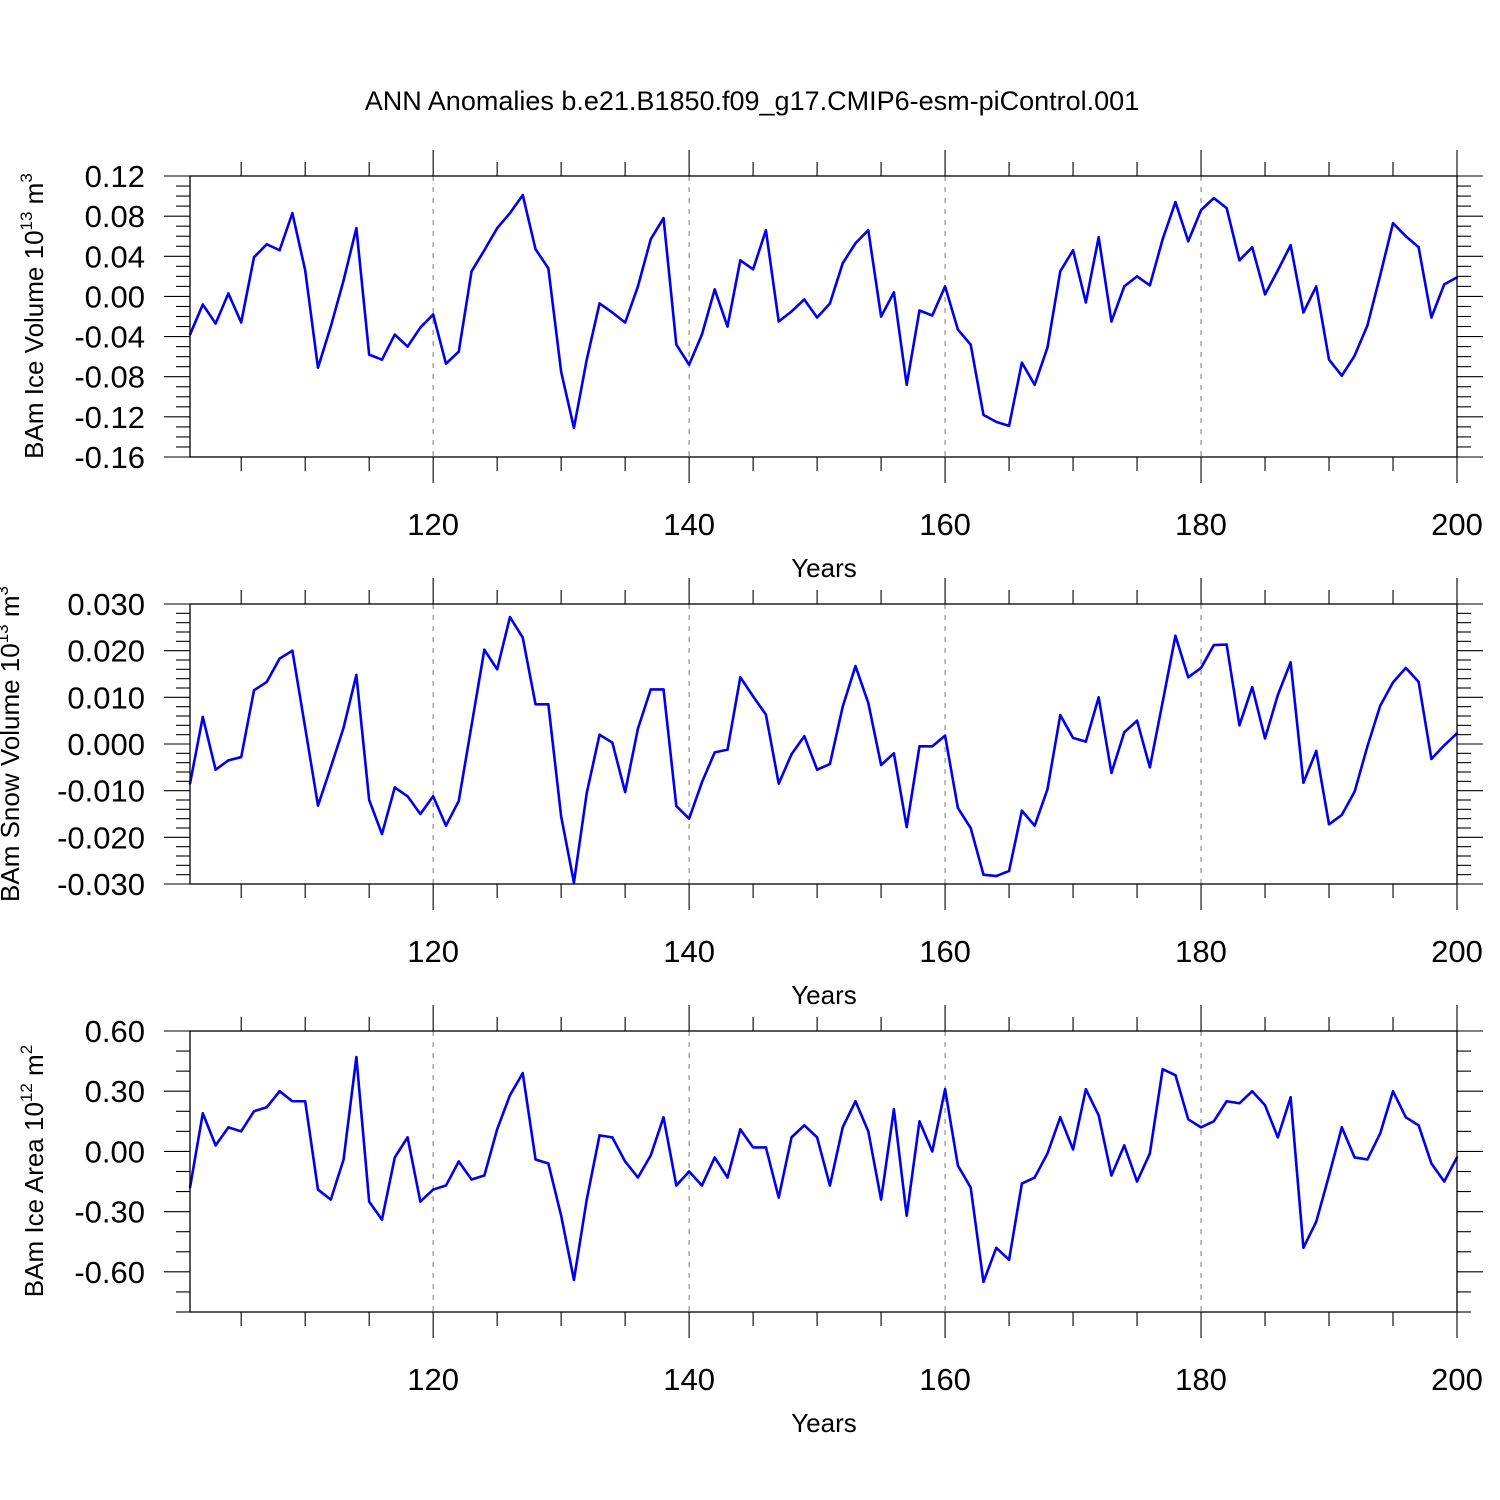 The height and width of the screenshot is (1500, 1500). Describe the element at coordinates (823, 1169) in the screenshot. I see `series-line-ice-area` at that location.